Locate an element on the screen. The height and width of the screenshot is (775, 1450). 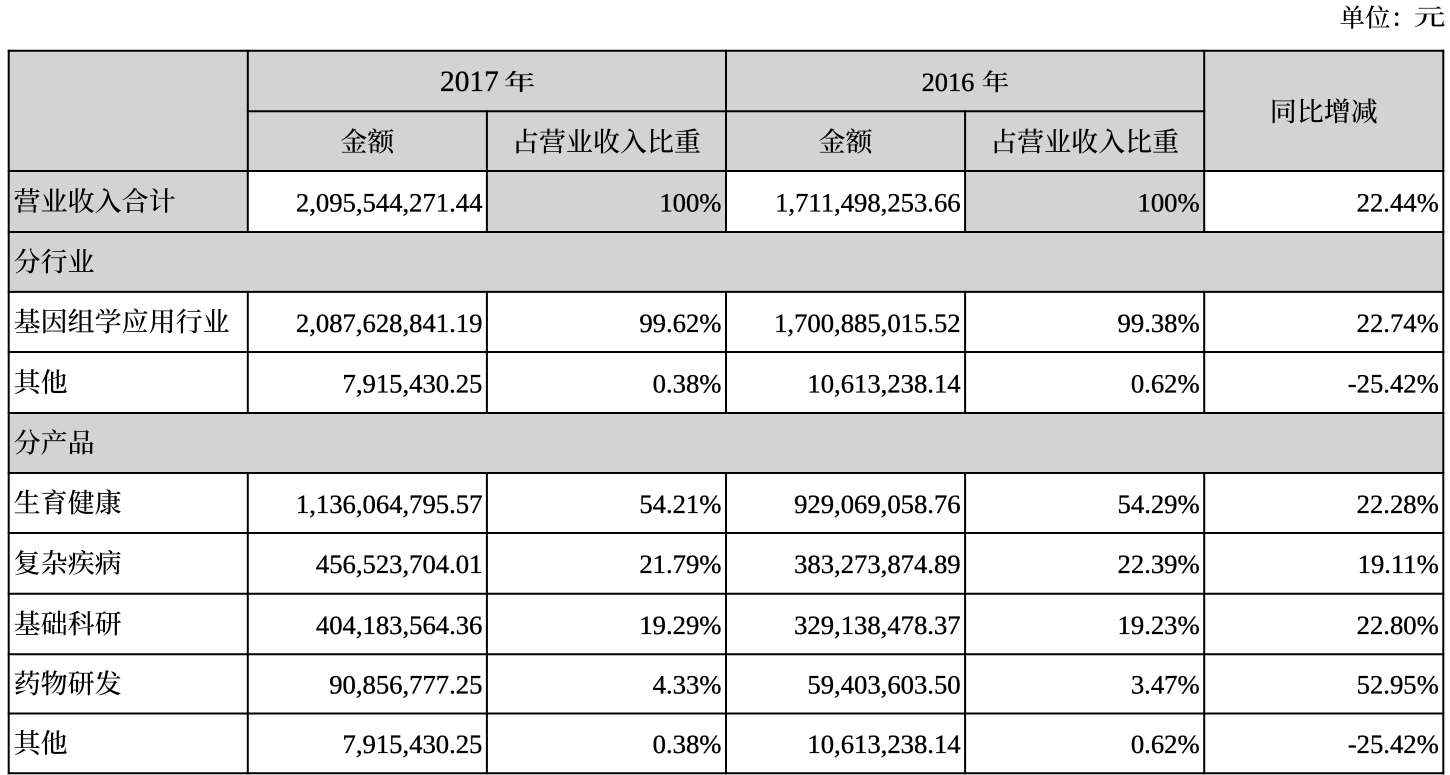
svg-text: 456,523,704.01 is located at coordinates (399, 564).